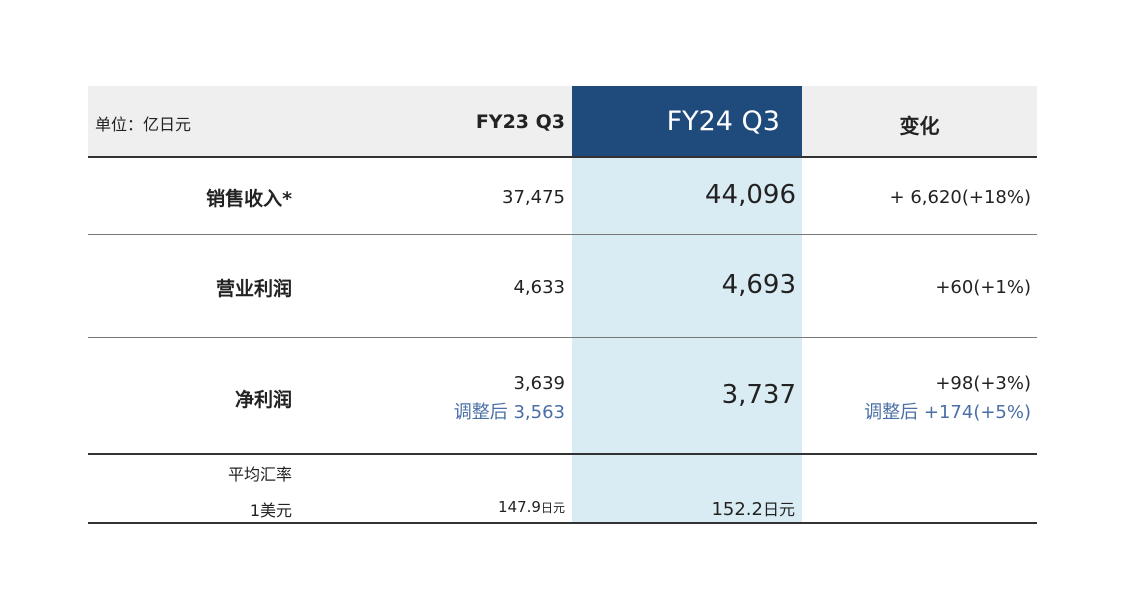 The image size is (1128, 600). I want to click on column-header-change: 变化, so click(919, 126).